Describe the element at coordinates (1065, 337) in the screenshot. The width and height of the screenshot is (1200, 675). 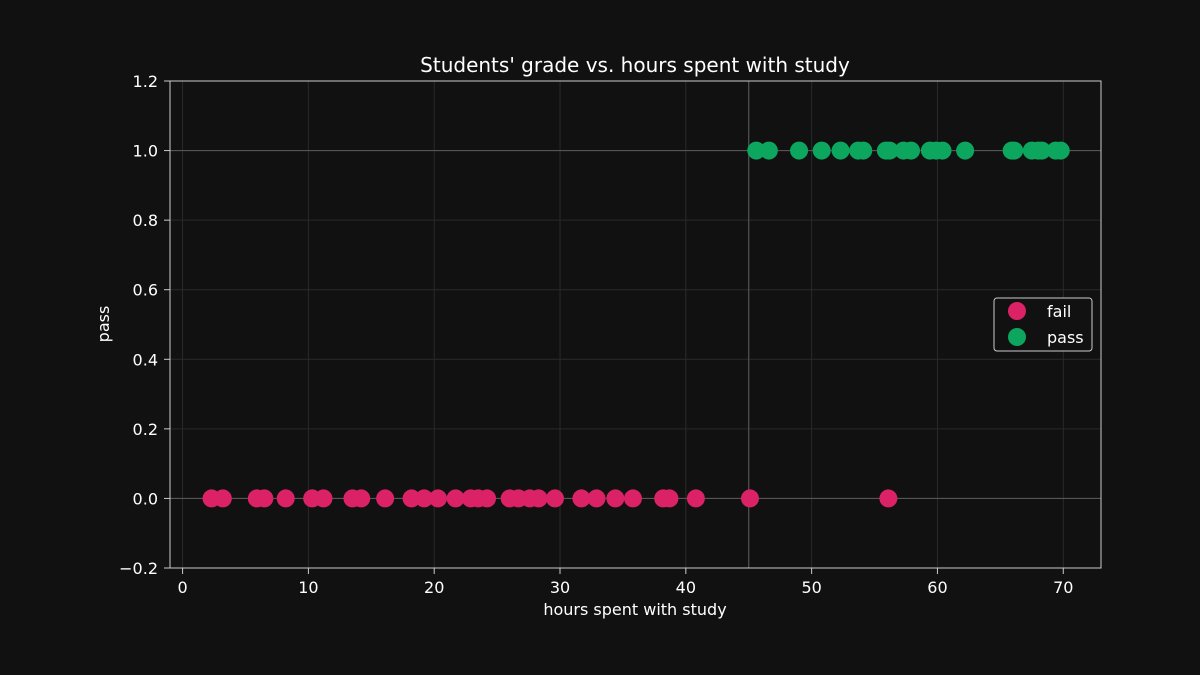
I see `legend-label-pass: pass` at that location.